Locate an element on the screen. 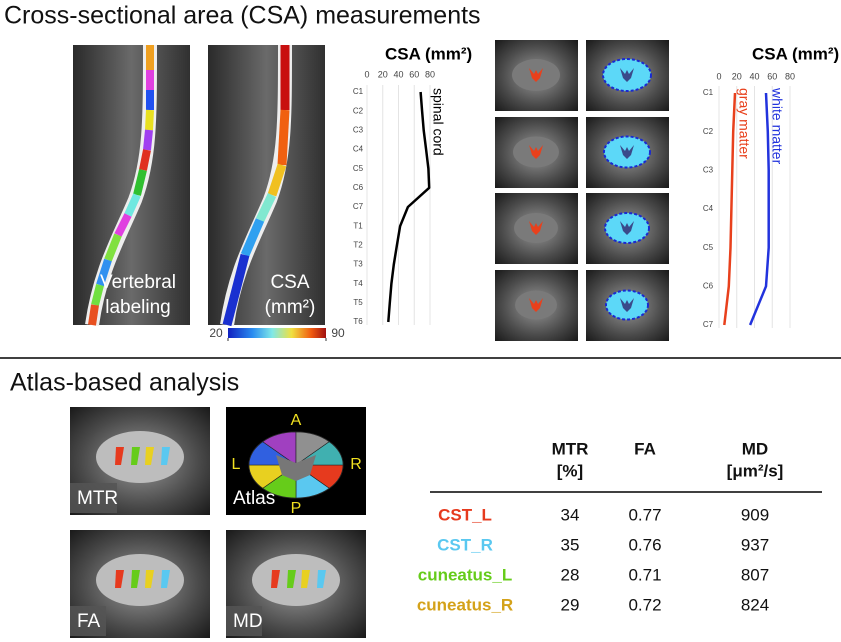 The height and width of the screenshot is (642, 841). cell: 824 is located at coordinates (755, 604).